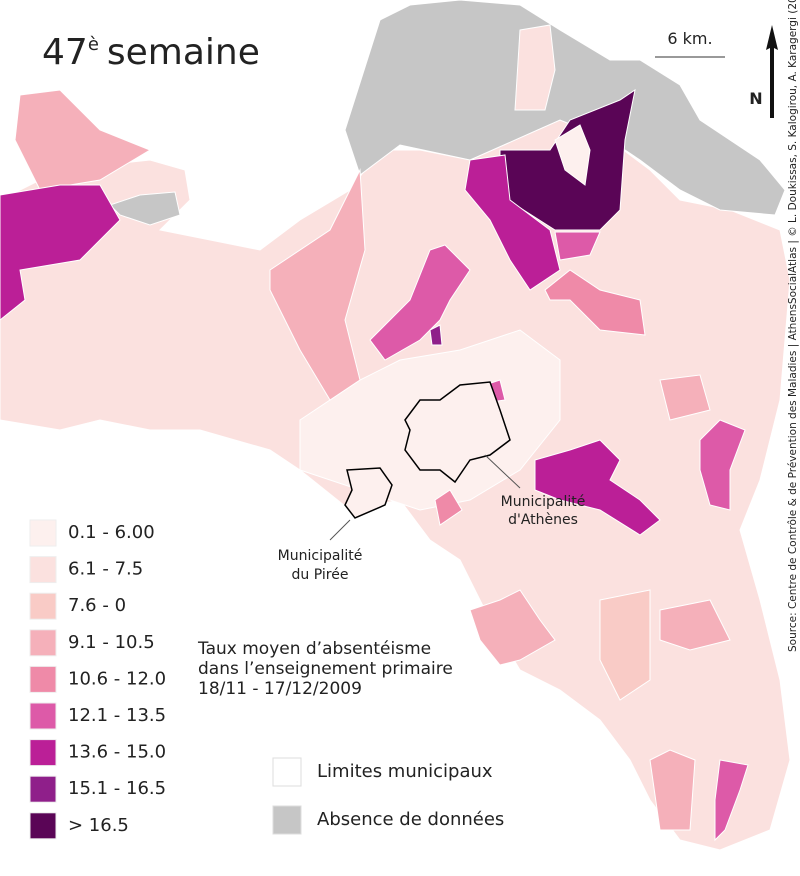  What do you see at coordinates (755, 98) in the screenshot?
I see `north-label: N` at bounding box center [755, 98].